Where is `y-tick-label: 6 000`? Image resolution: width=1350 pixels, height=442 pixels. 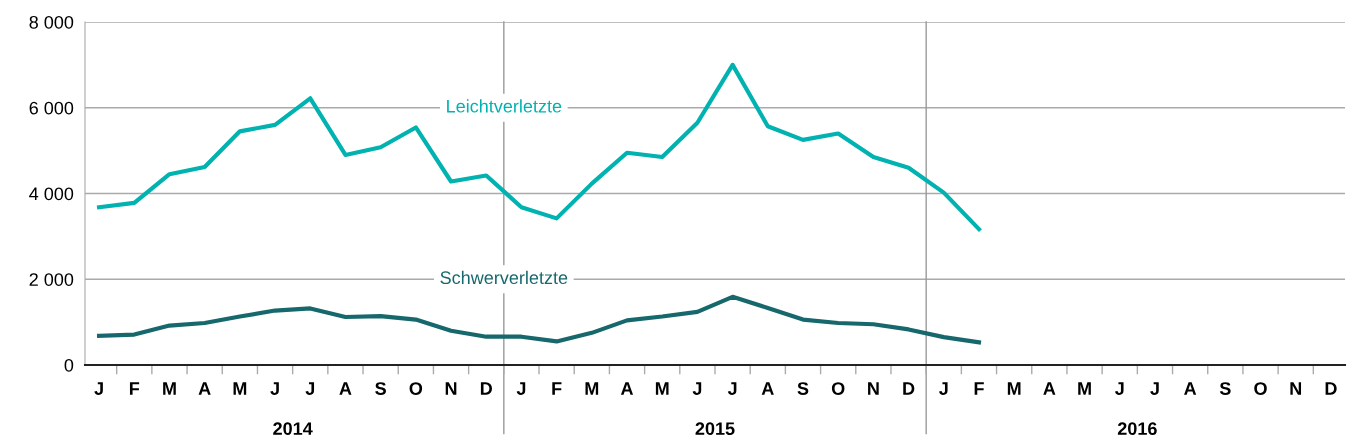
y-tick-label: 6 000 is located at coordinates (51, 108).